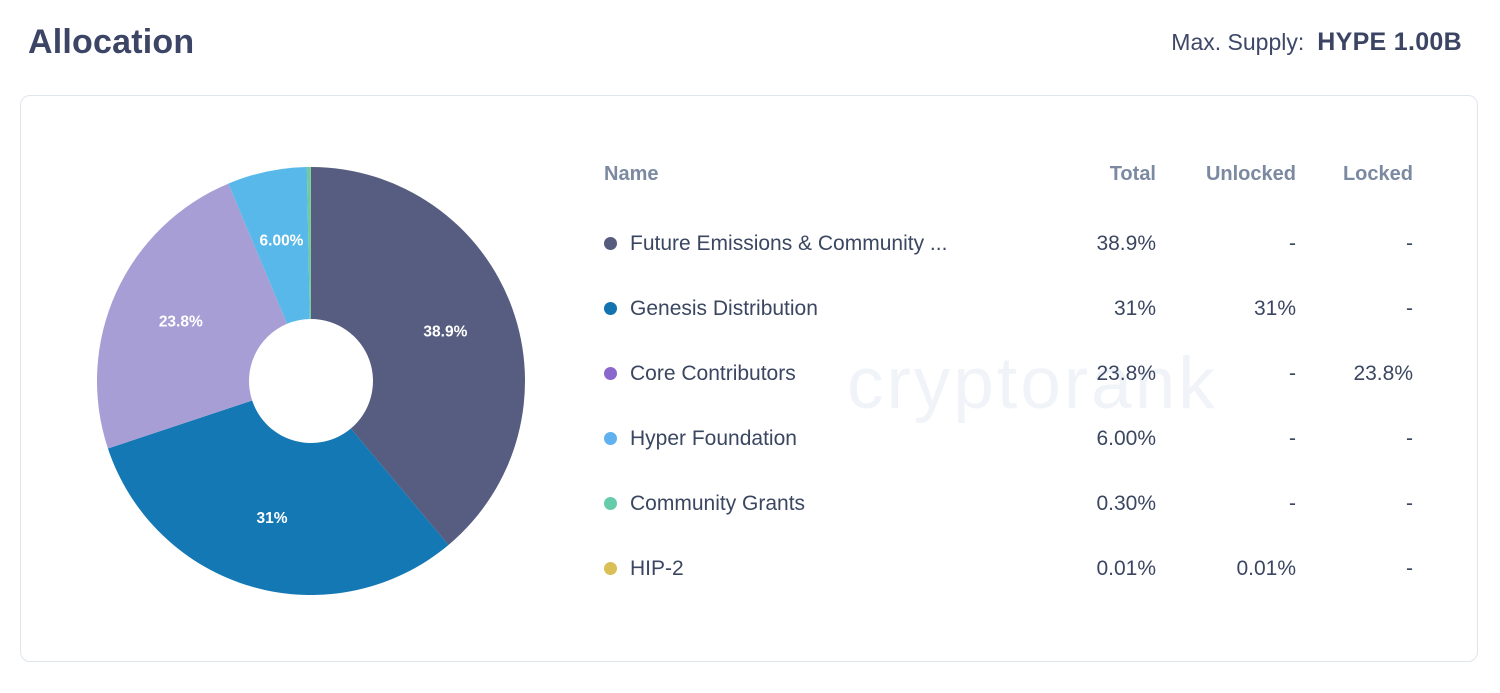 Image resolution: width=1500 pixels, height=693 pixels. What do you see at coordinates (631, 173) in the screenshot?
I see `col-header-name: Name` at bounding box center [631, 173].